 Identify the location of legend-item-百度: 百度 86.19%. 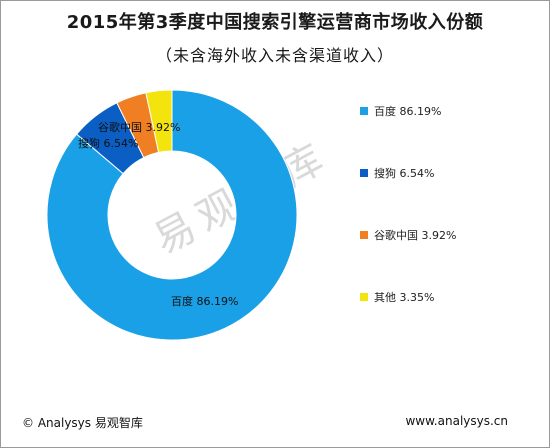
(400, 111).